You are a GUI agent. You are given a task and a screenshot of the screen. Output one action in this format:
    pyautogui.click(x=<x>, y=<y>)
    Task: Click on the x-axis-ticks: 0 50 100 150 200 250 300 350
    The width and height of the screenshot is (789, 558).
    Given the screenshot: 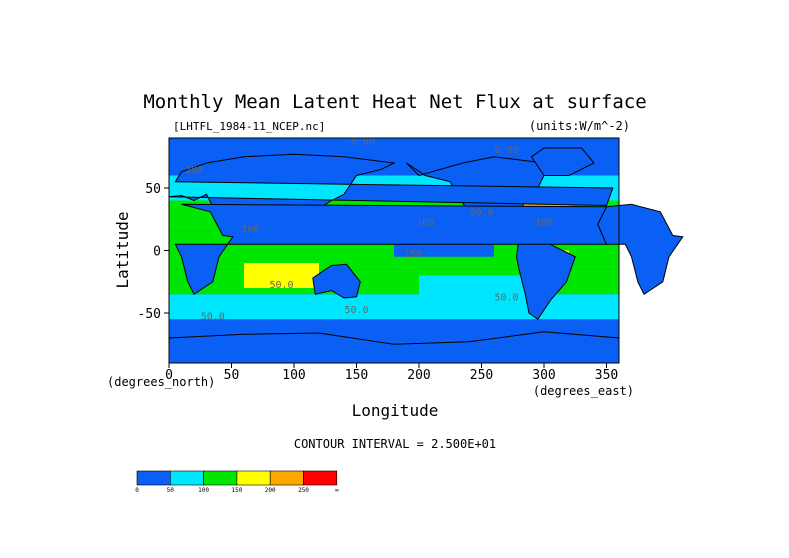 What is the action you would take?
    pyautogui.click(x=391, y=373)
    